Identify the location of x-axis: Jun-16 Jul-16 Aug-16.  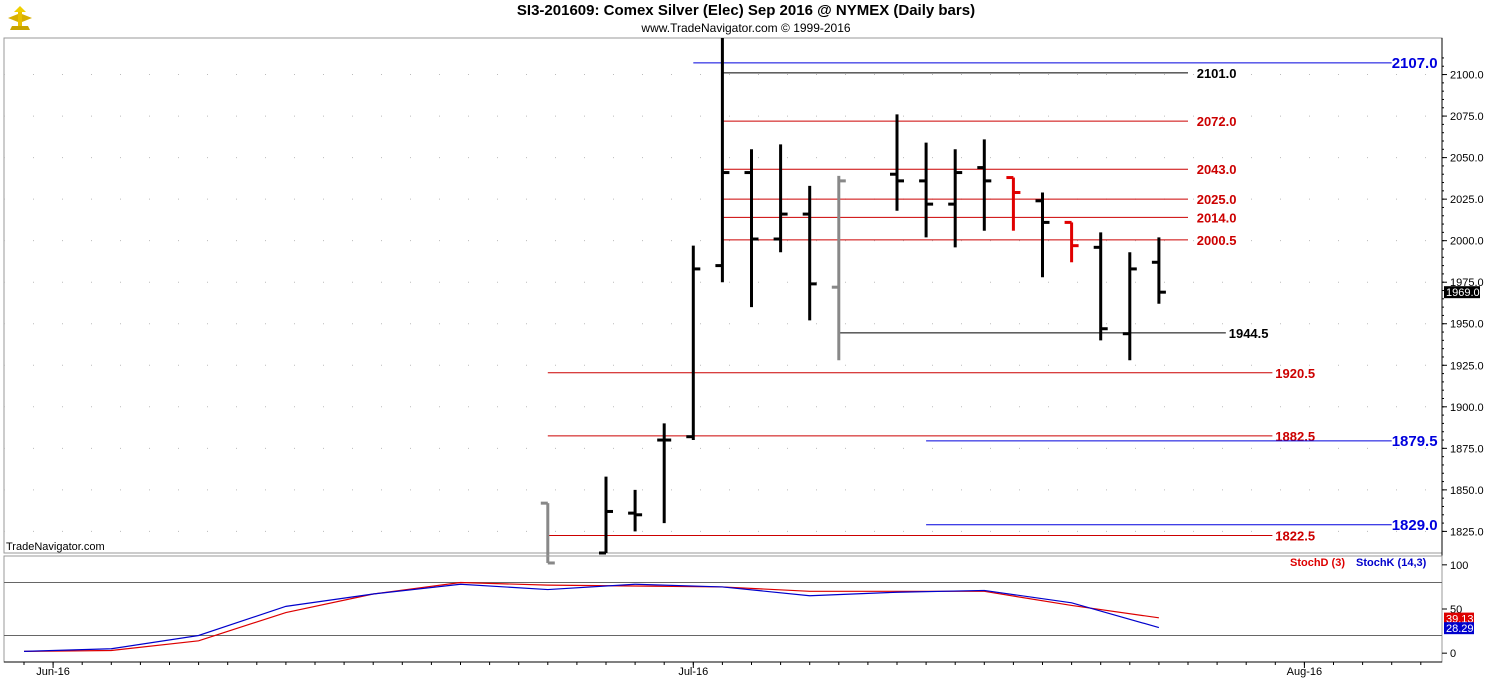
(723, 669).